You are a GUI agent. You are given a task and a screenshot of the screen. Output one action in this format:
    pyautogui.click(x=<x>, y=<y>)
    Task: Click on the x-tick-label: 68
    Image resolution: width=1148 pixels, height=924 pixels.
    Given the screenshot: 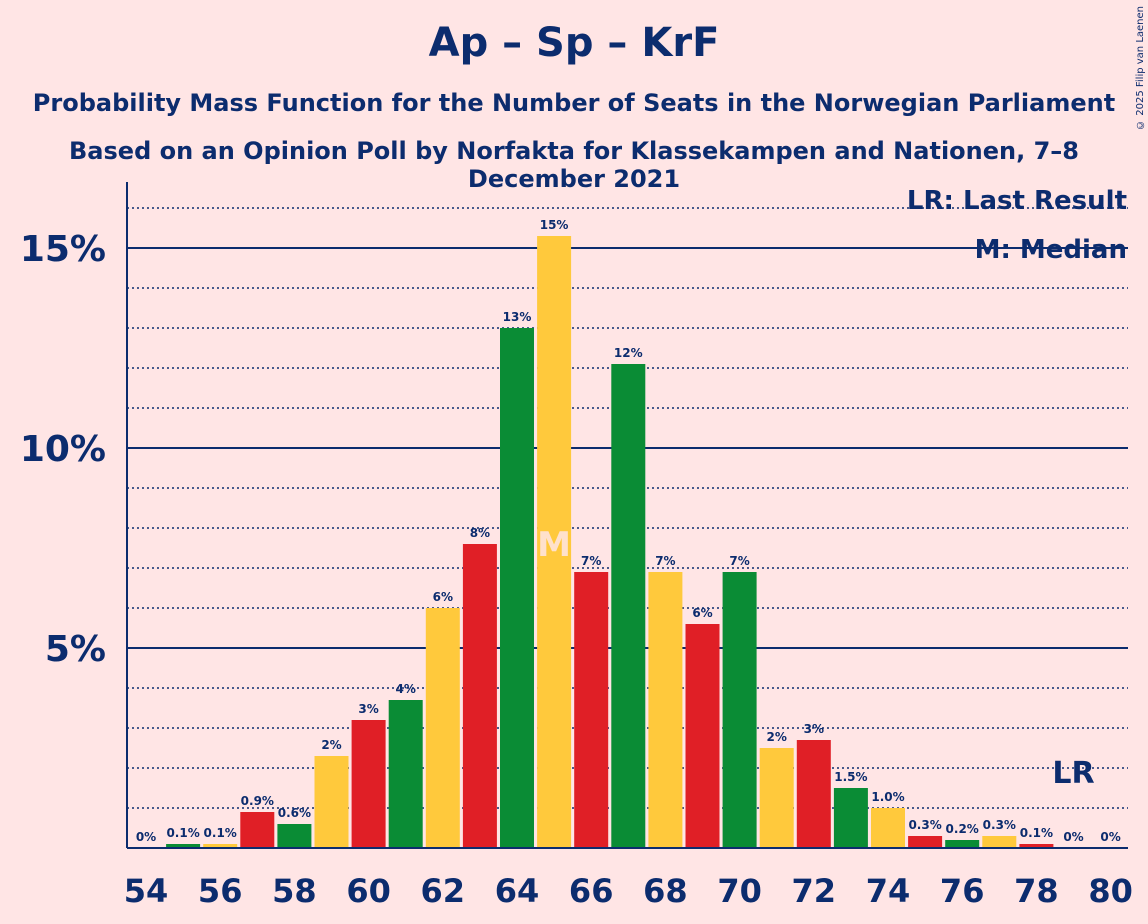 What is the action you would take?
    pyautogui.click(x=665, y=891)
    